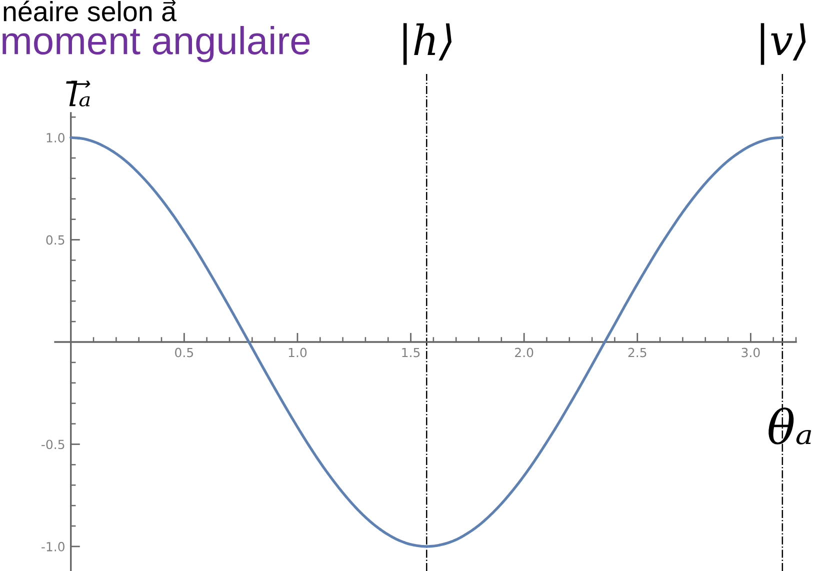  What do you see at coordinates (751, 353) in the screenshot?
I see `x-tick-label: 3.0` at bounding box center [751, 353].